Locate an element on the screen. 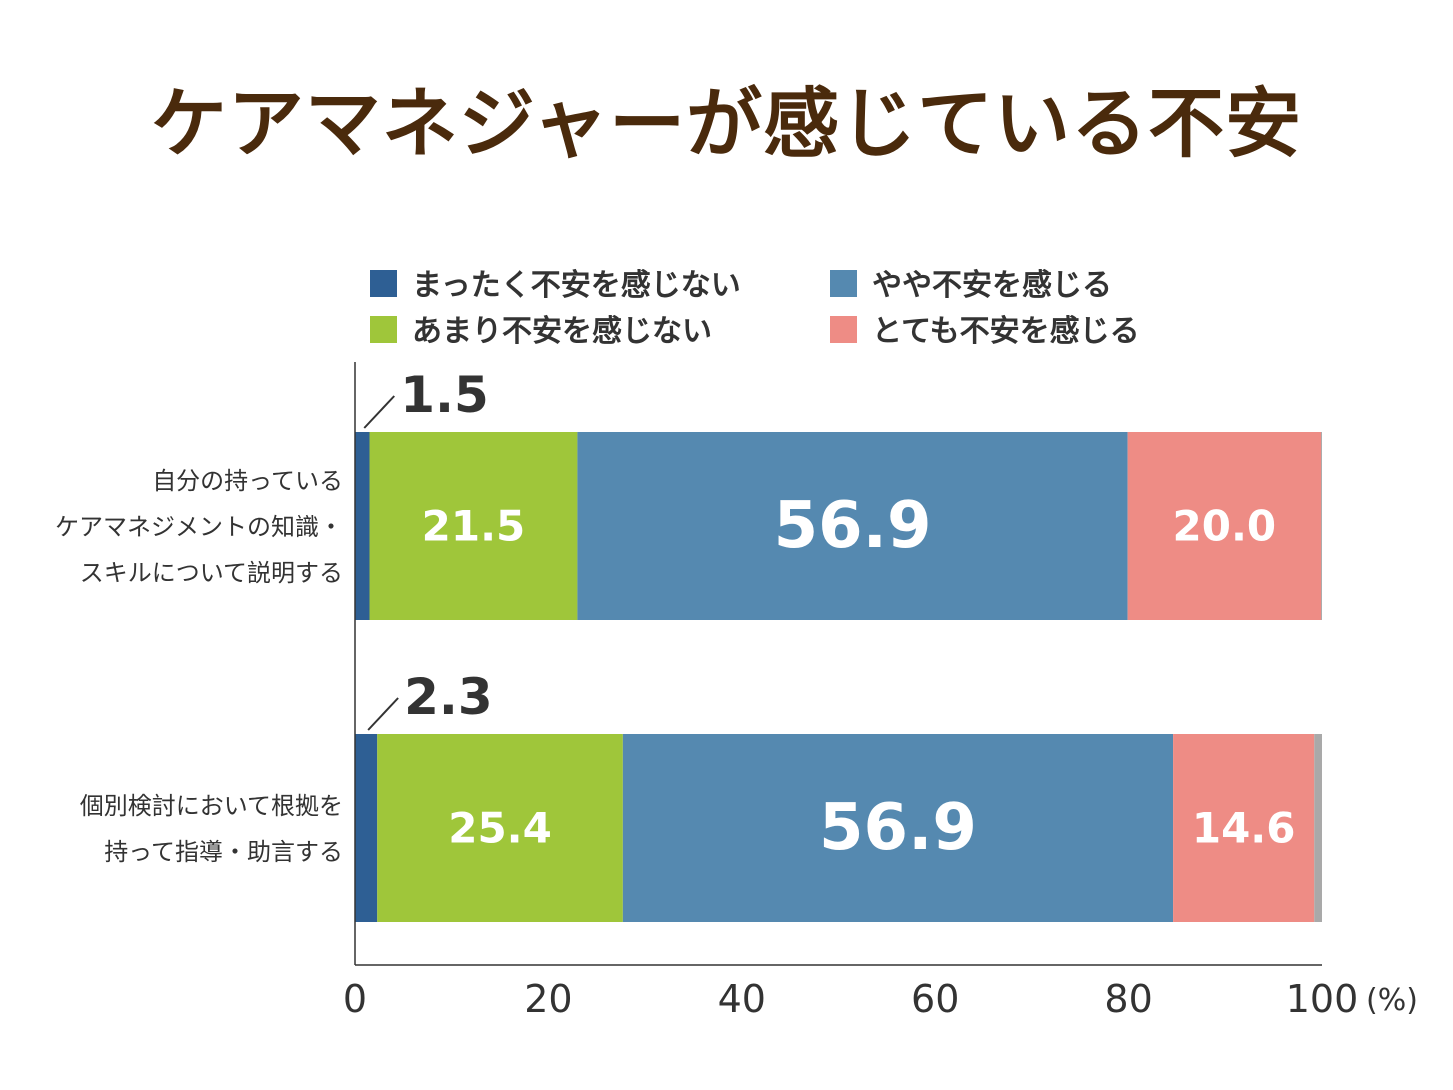 This screenshot has width=1453, height=1090. x-tick-label: 20 is located at coordinates (548, 999).